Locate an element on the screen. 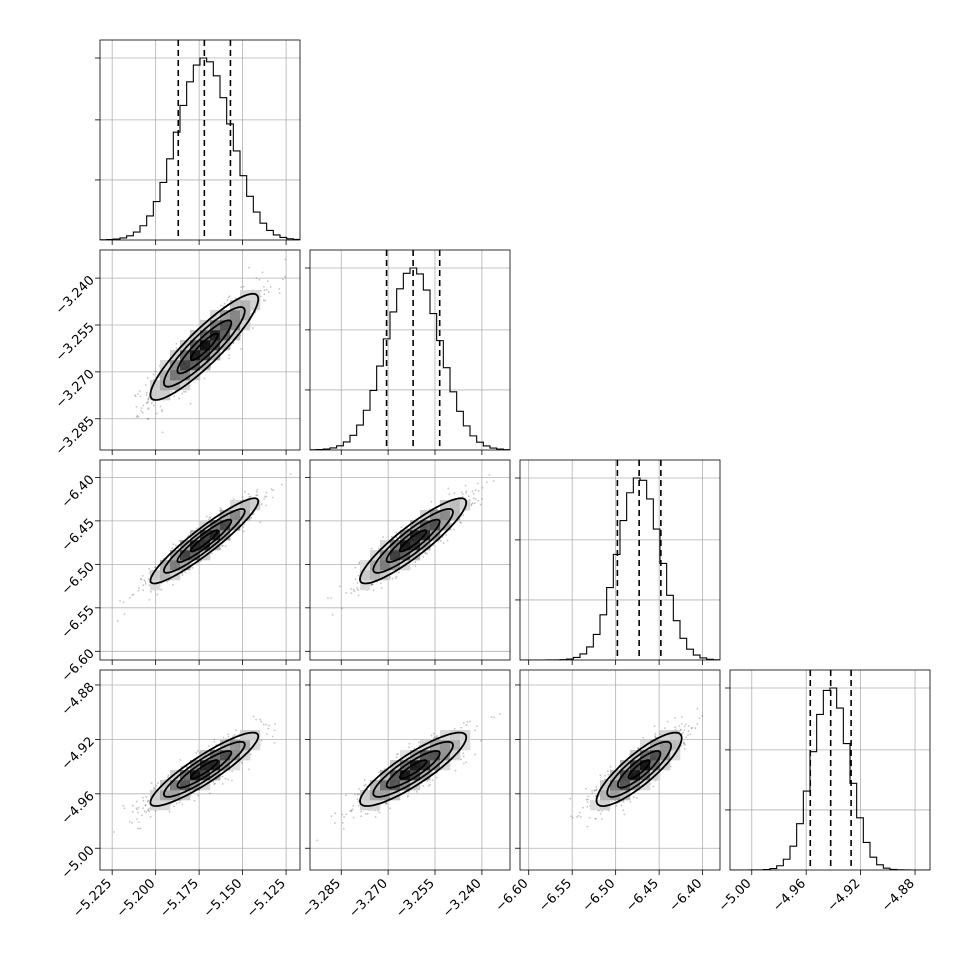  panel-3-1: −3.285 −3.270 −3.255 −3.240 is located at coordinates (405, 795).